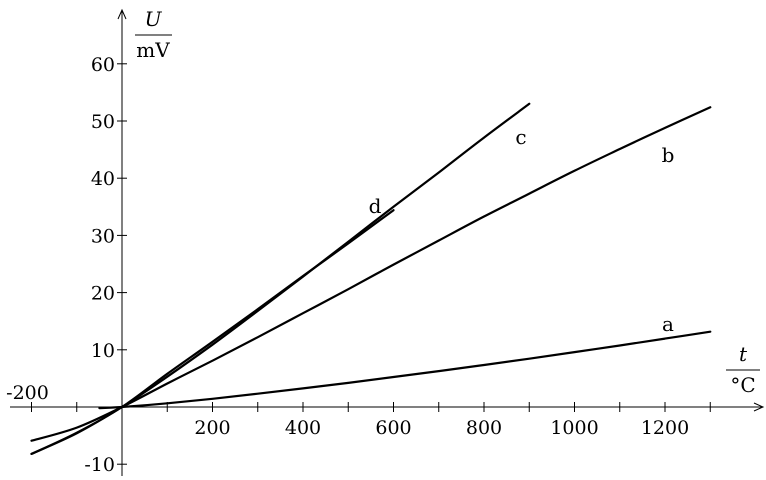  I want to click on x-tick-label: 600, so click(393, 428).